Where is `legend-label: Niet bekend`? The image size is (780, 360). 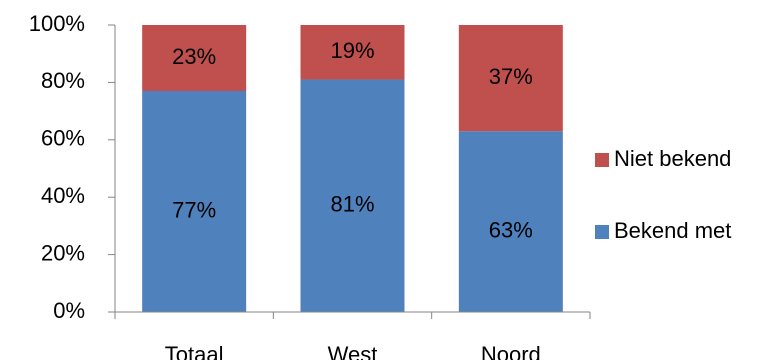 legend-label: Niet bekend is located at coordinates (672, 158).